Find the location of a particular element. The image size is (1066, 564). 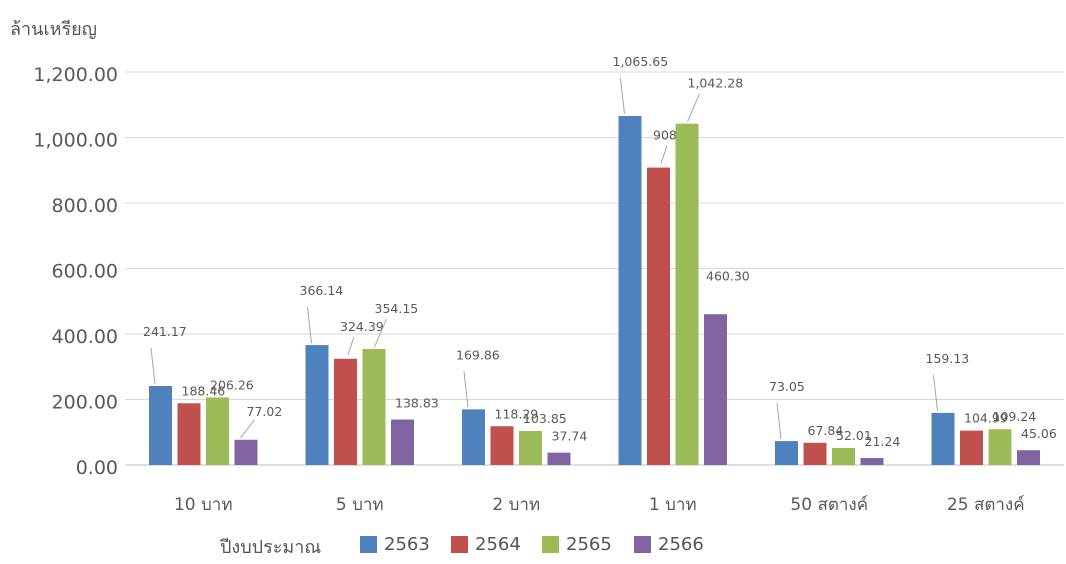

data-label: 52.01 is located at coordinates (854, 435).